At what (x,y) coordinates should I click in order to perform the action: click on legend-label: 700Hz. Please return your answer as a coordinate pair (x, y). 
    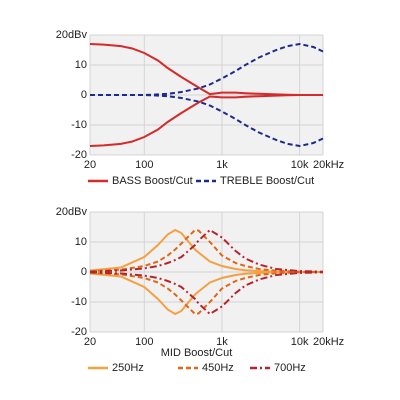
    Looking at the image, I should click on (290, 368).